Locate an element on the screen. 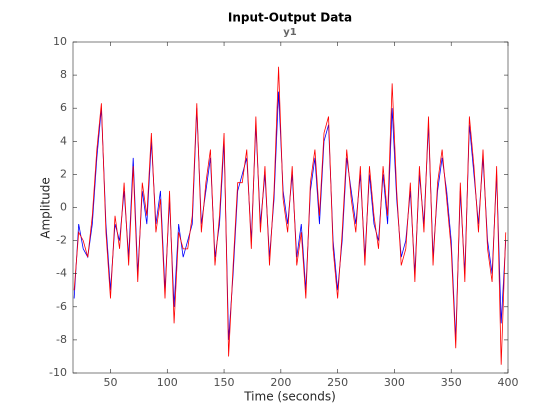 The height and width of the screenshot is (420, 560). x-tick-label: 300 is located at coordinates (394, 382).